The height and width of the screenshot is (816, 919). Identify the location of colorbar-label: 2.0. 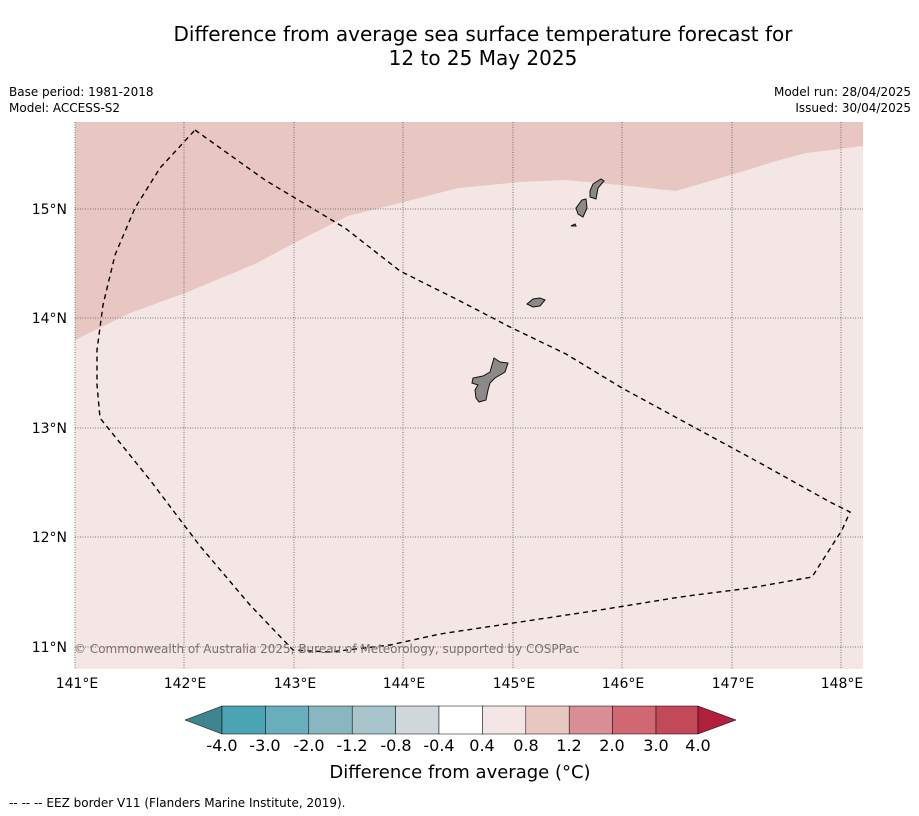
(611, 745).